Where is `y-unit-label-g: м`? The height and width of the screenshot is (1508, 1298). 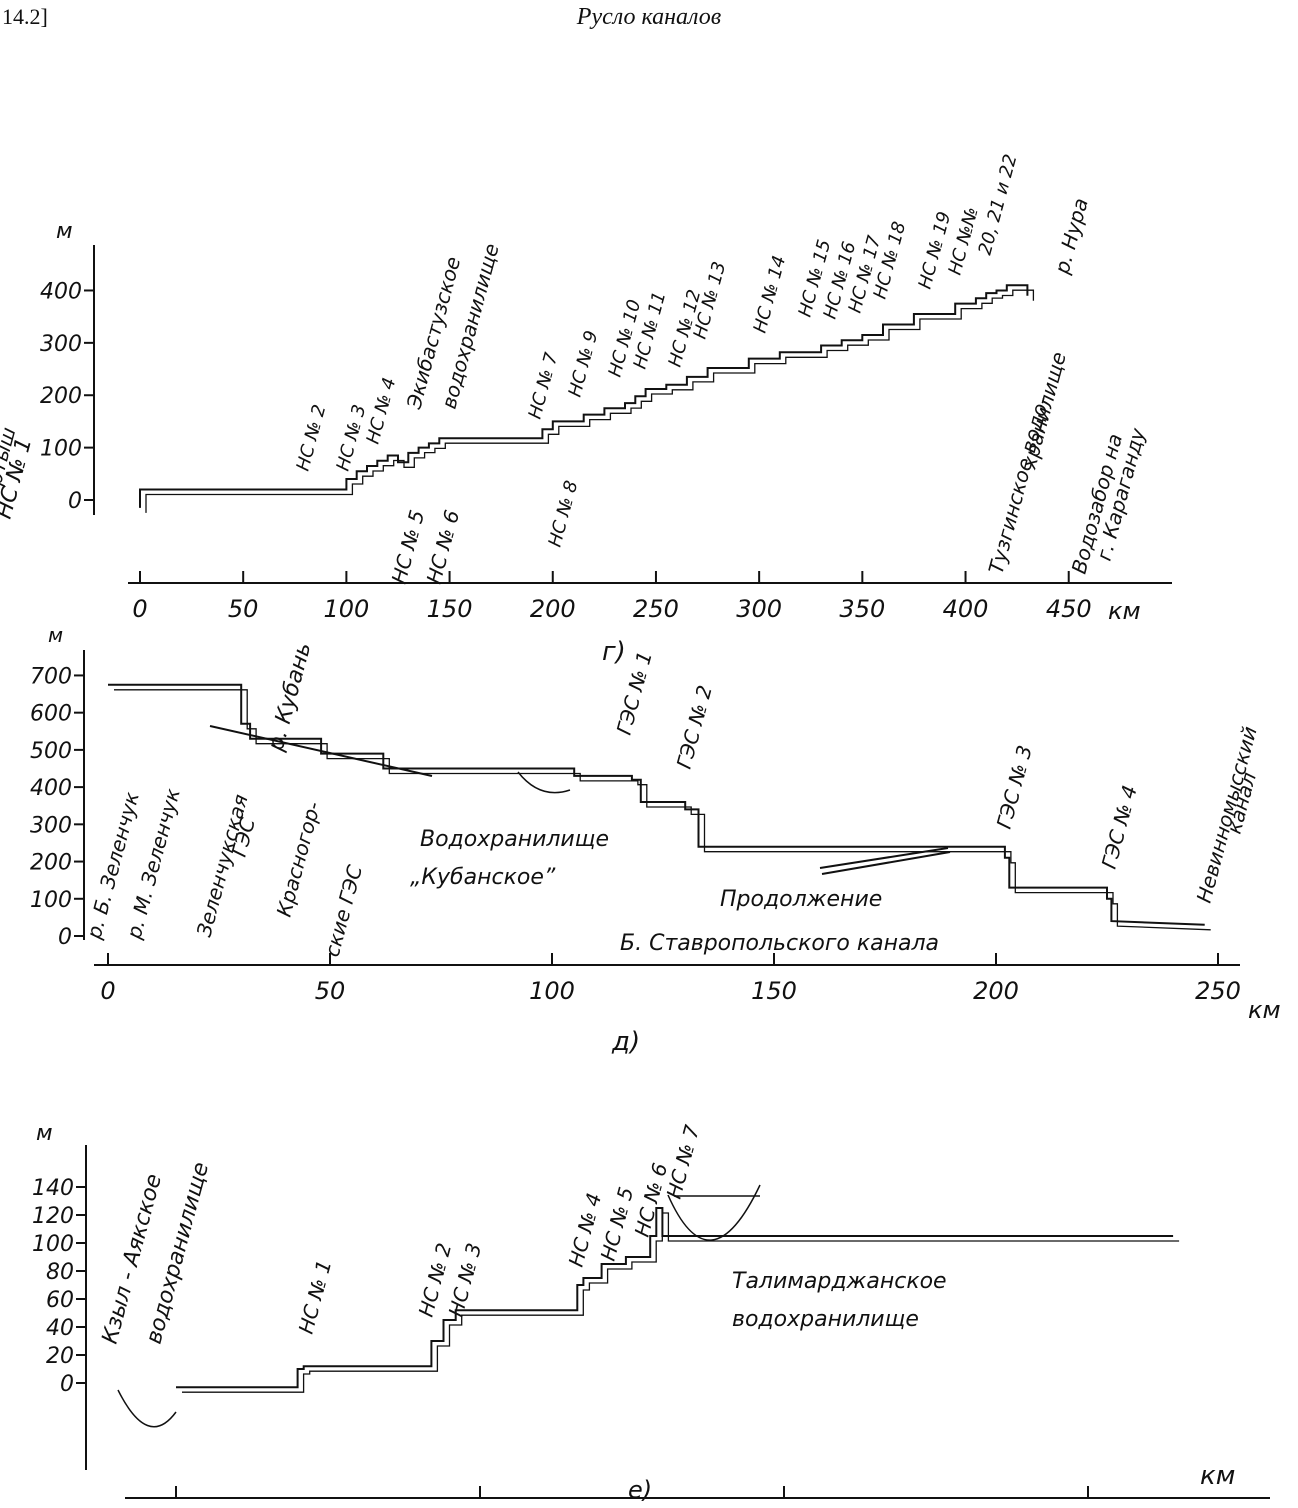
y-unit-label-g: м is located at coordinates (64, 231).